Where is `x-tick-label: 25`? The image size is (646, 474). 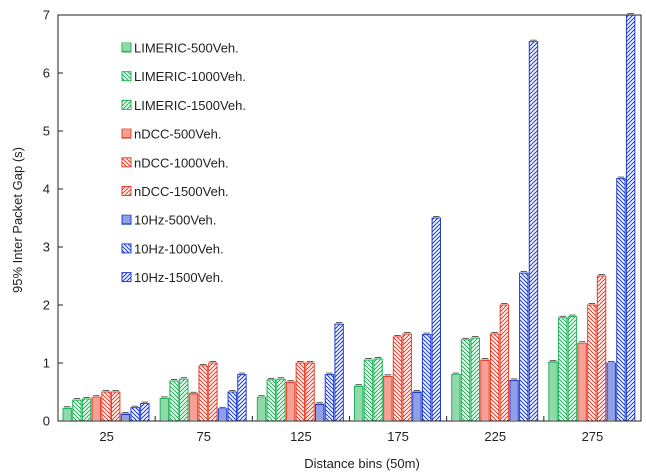
x-tick-label: 25 is located at coordinates (106, 436).